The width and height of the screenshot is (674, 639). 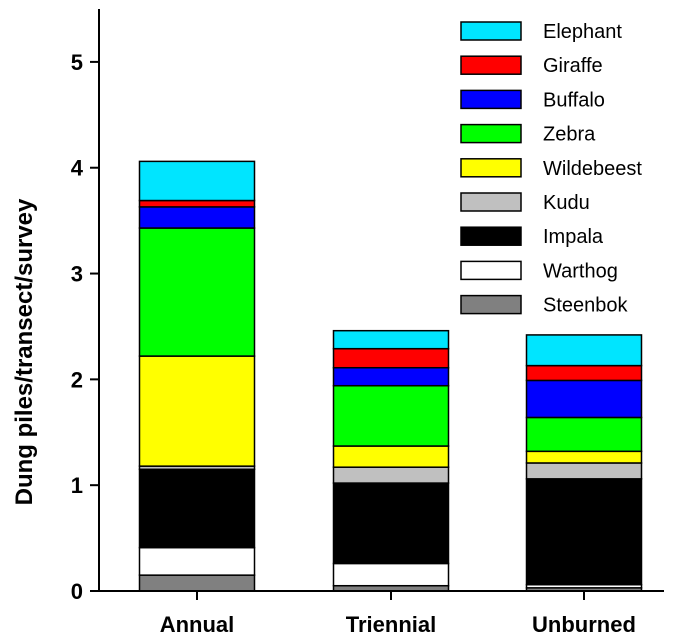 What do you see at coordinates (391, 339) in the screenshot?
I see `bar-segment-elephant-triennial` at bounding box center [391, 339].